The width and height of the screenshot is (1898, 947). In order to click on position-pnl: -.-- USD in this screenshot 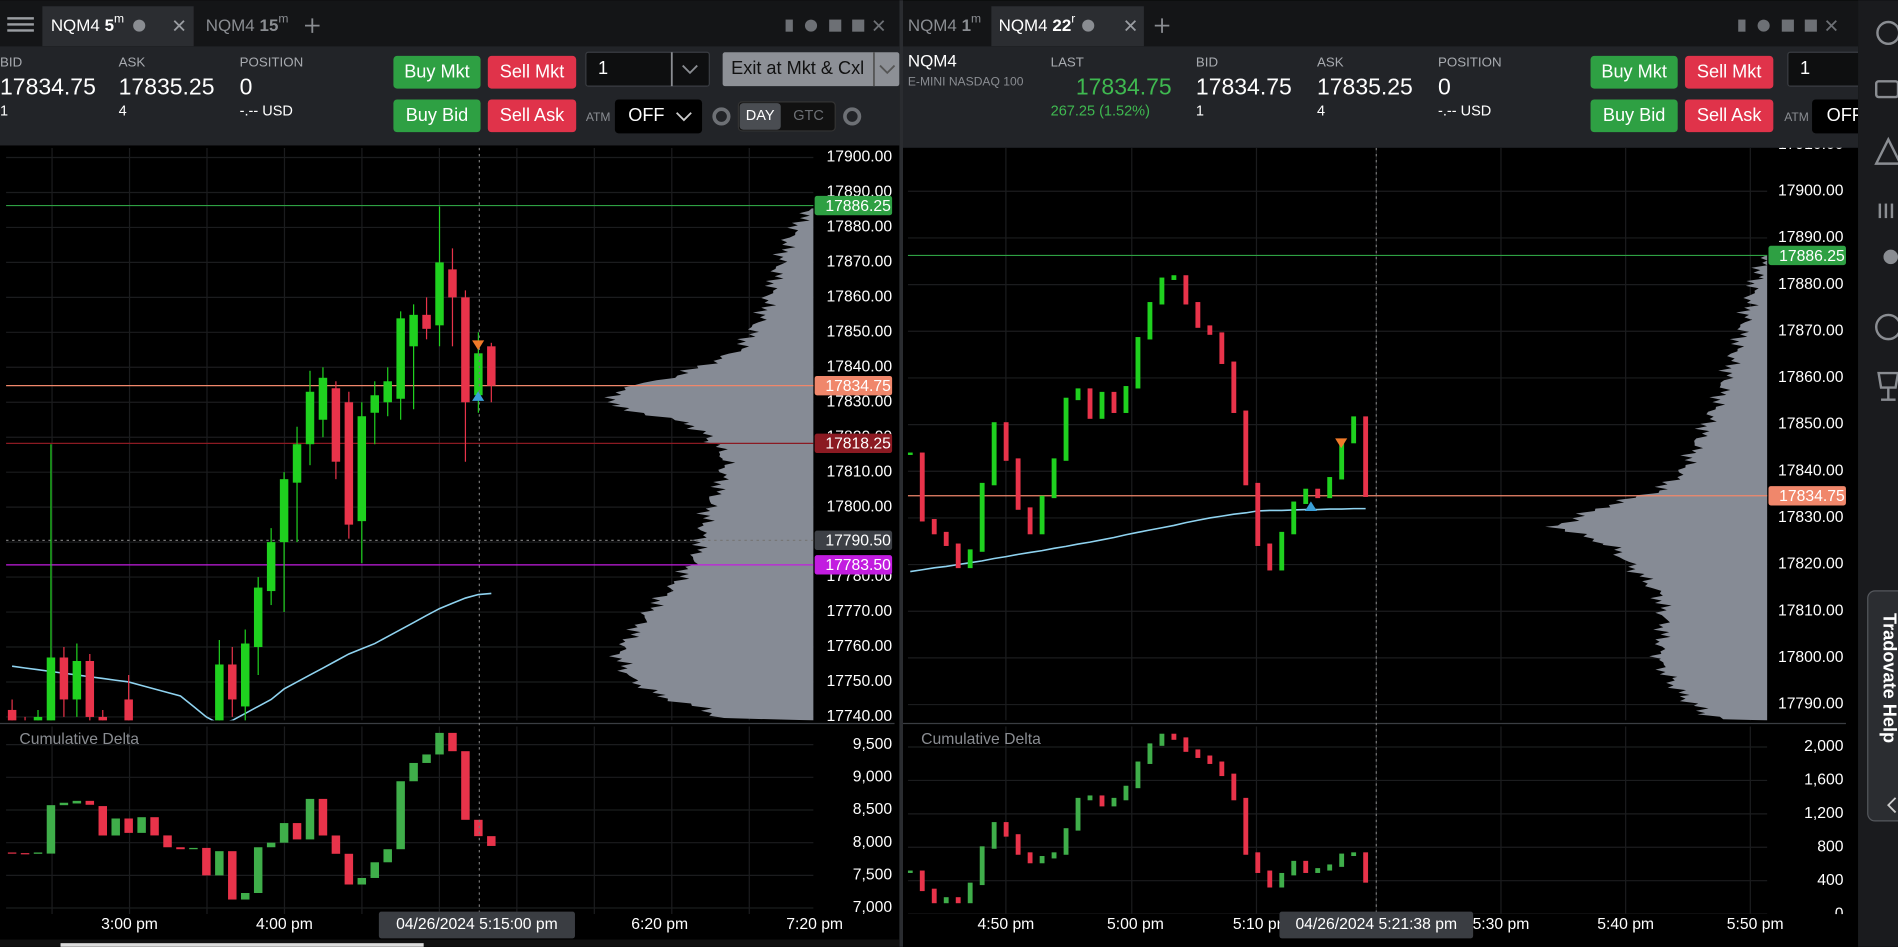, I will do `click(1464, 111)`.